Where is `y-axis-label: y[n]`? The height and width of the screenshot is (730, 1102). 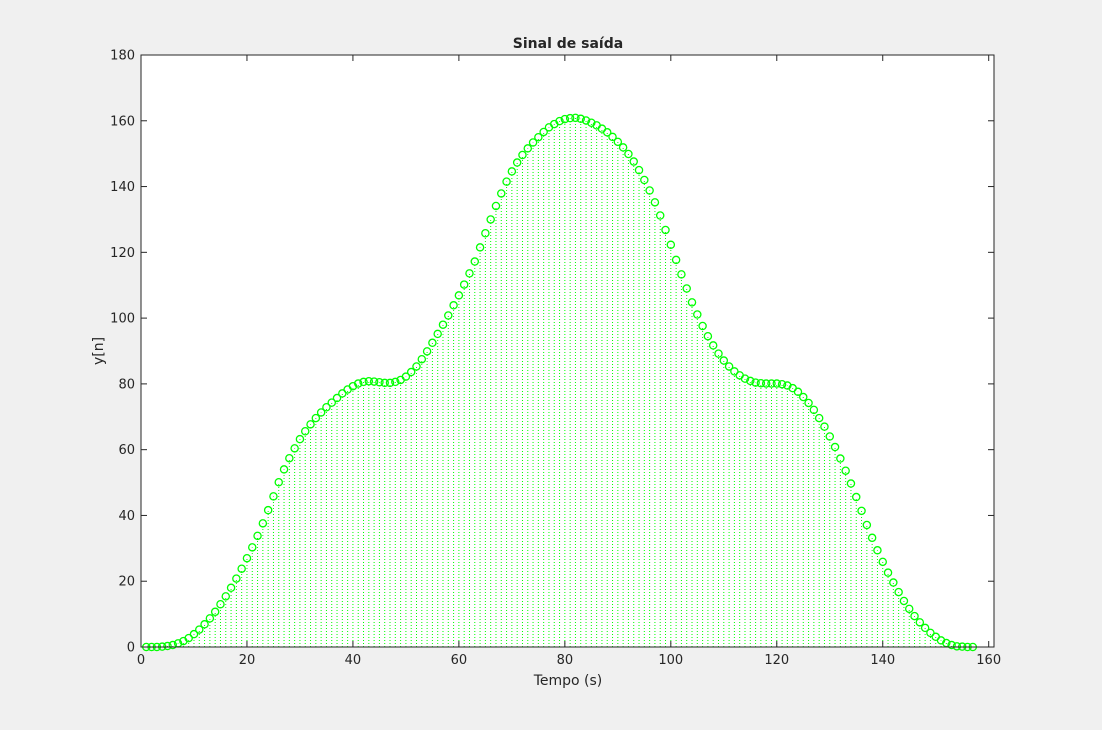 y-axis-label: y[n] is located at coordinates (99, 351).